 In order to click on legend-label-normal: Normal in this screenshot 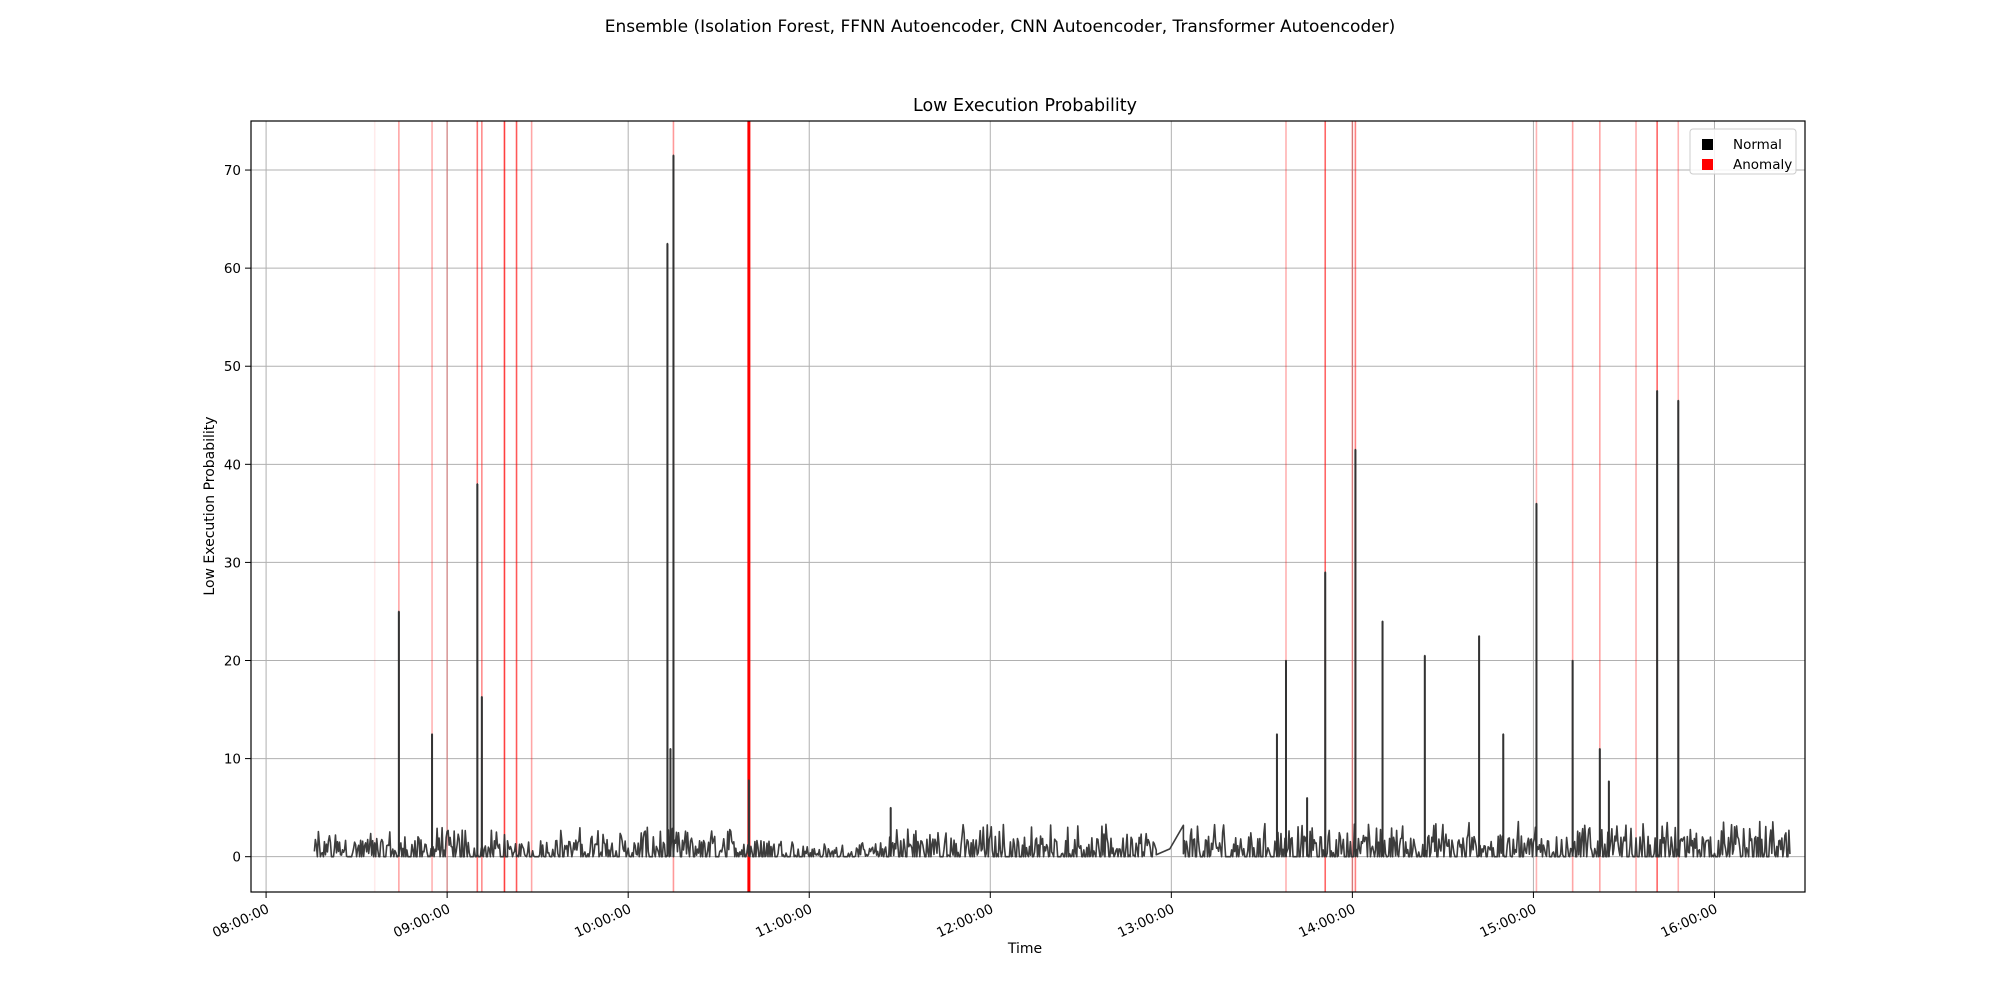, I will do `click(1757, 145)`.